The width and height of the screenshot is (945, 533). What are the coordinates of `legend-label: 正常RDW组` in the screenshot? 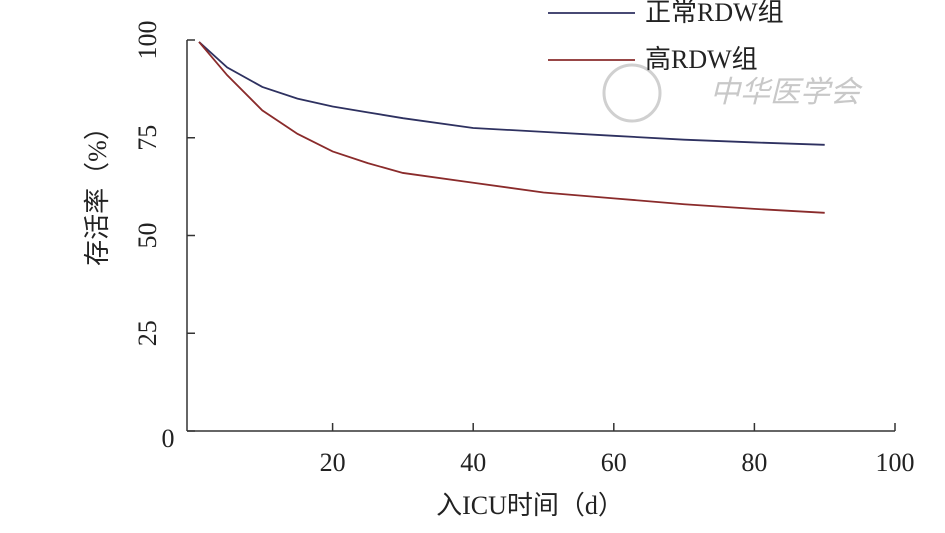 It's located at (714, 13).